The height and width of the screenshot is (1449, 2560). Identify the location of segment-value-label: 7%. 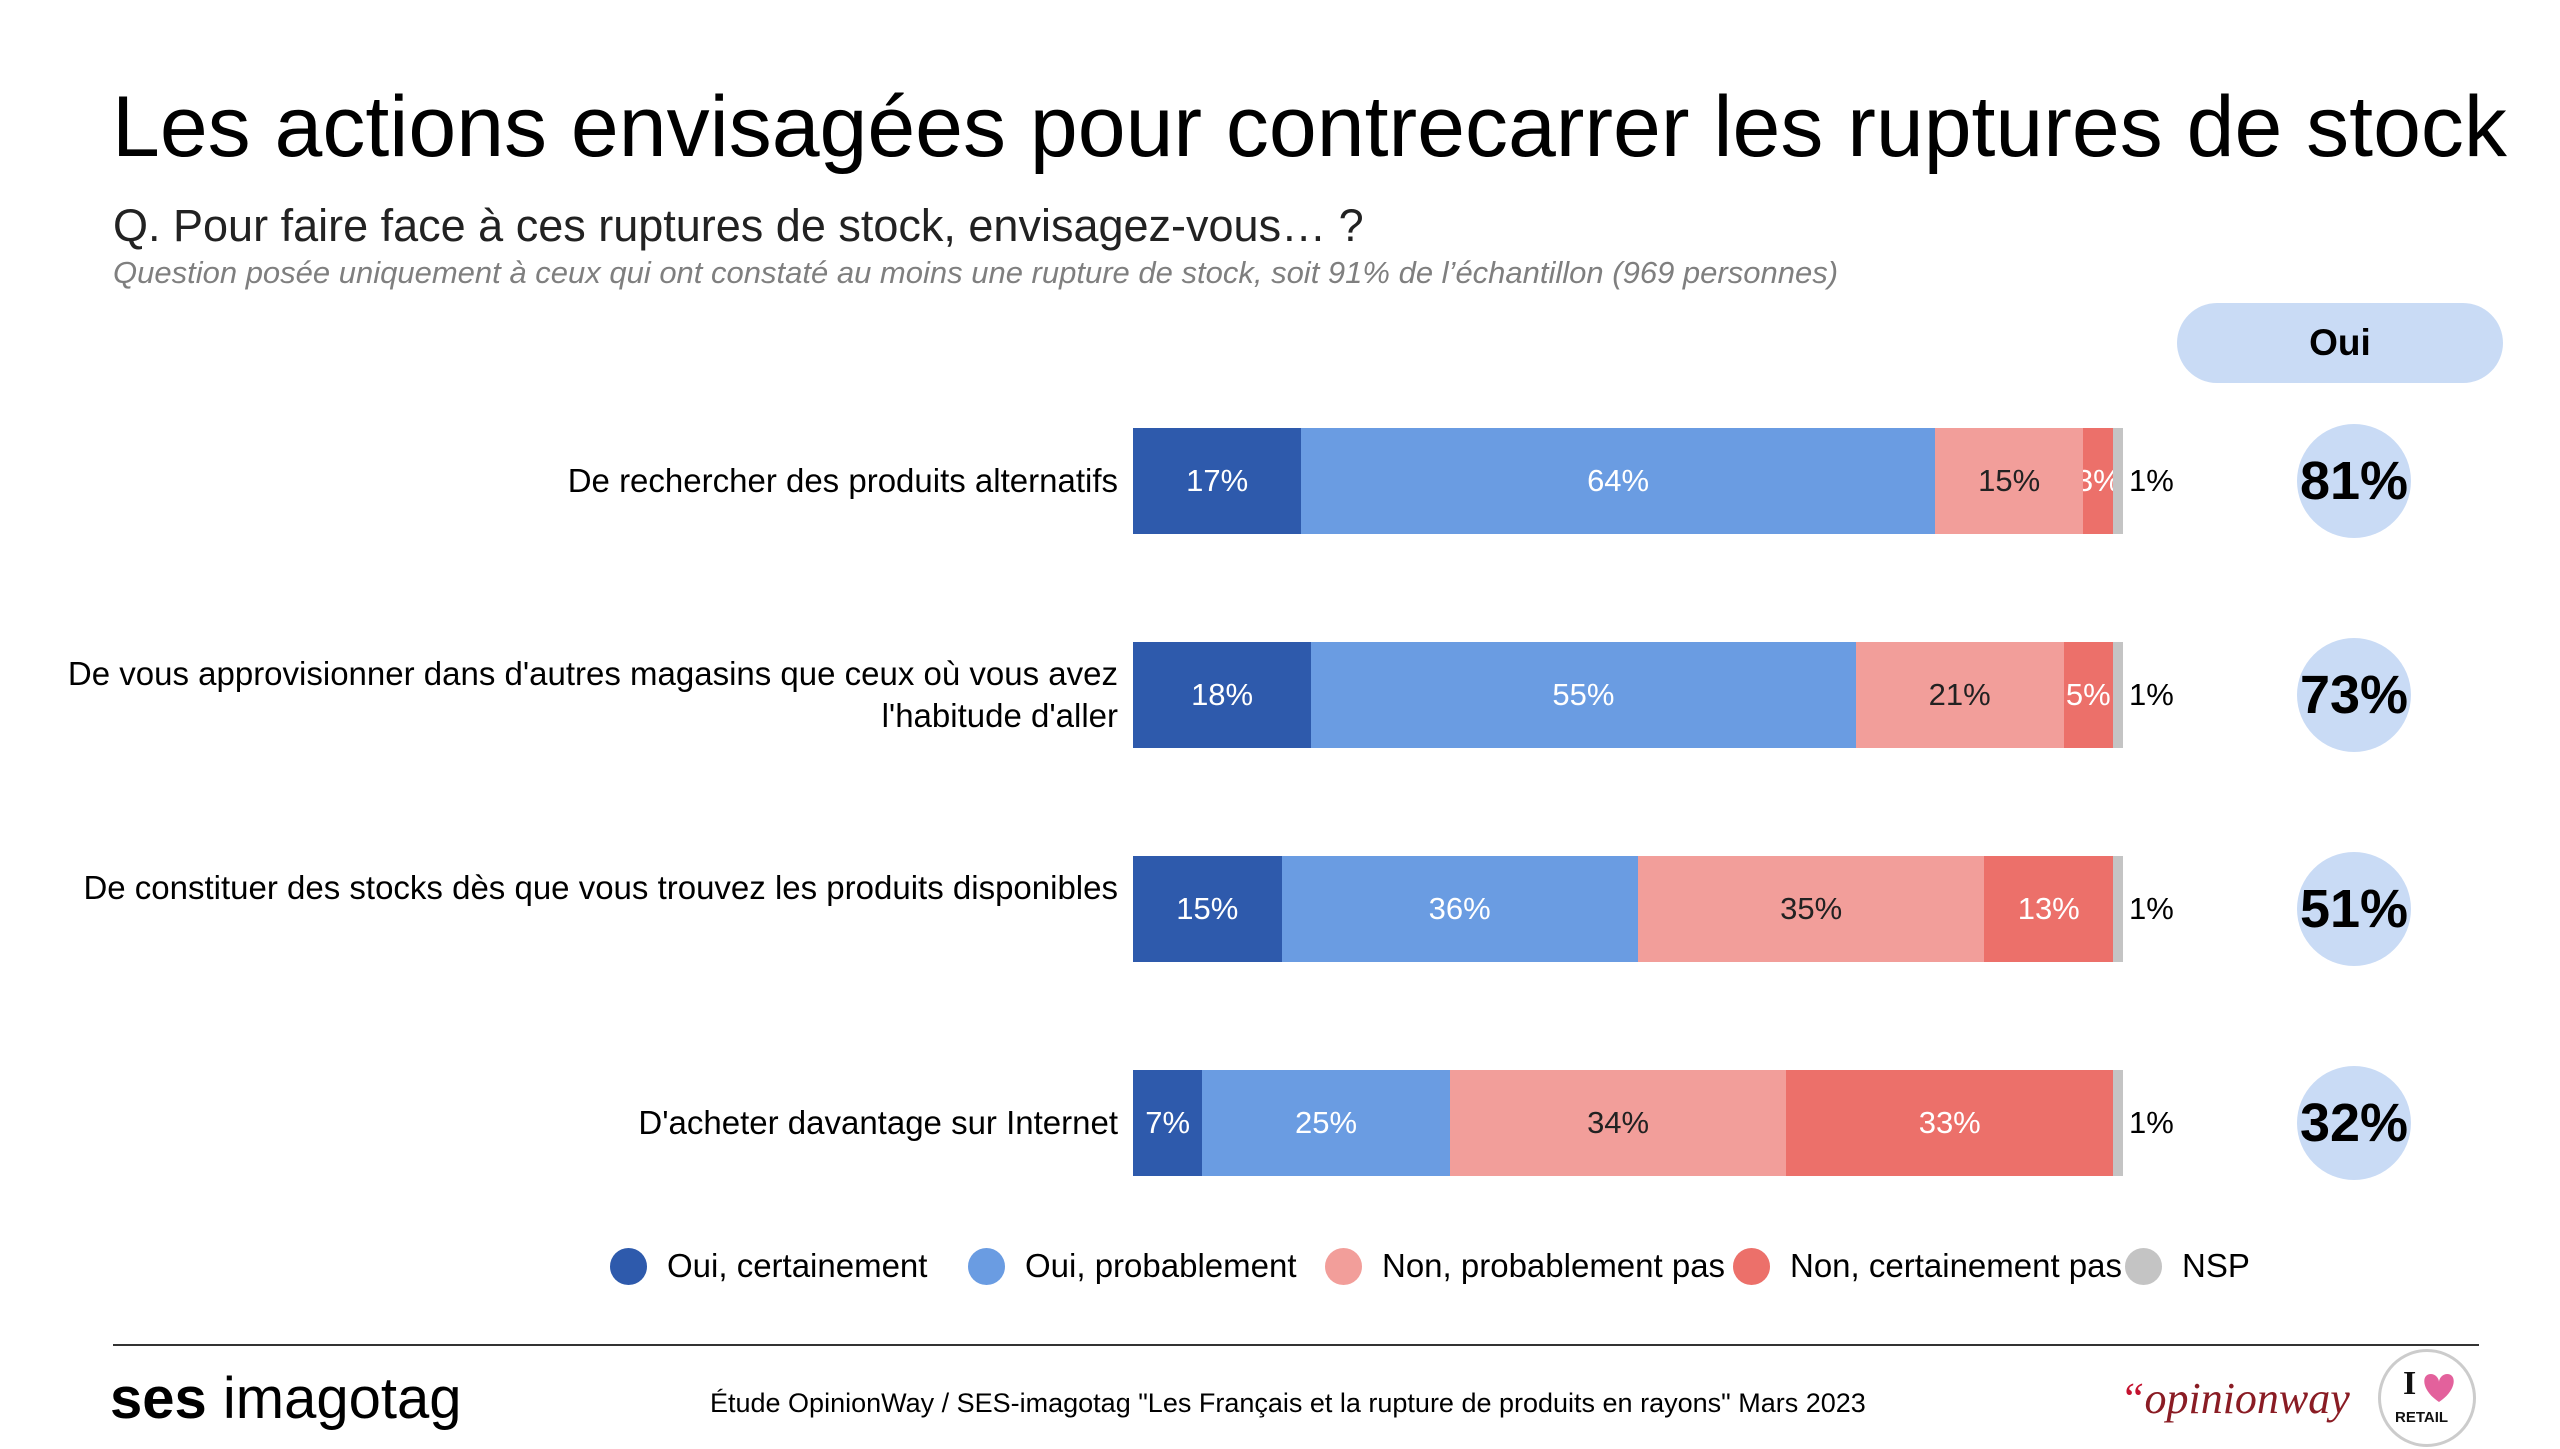
(1168, 1122).